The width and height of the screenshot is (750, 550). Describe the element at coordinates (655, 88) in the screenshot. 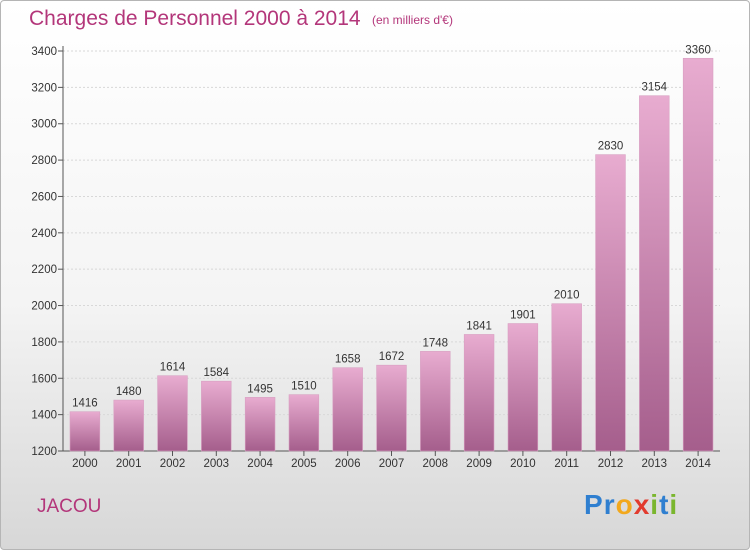

I see `data-label: 3154` at that location.